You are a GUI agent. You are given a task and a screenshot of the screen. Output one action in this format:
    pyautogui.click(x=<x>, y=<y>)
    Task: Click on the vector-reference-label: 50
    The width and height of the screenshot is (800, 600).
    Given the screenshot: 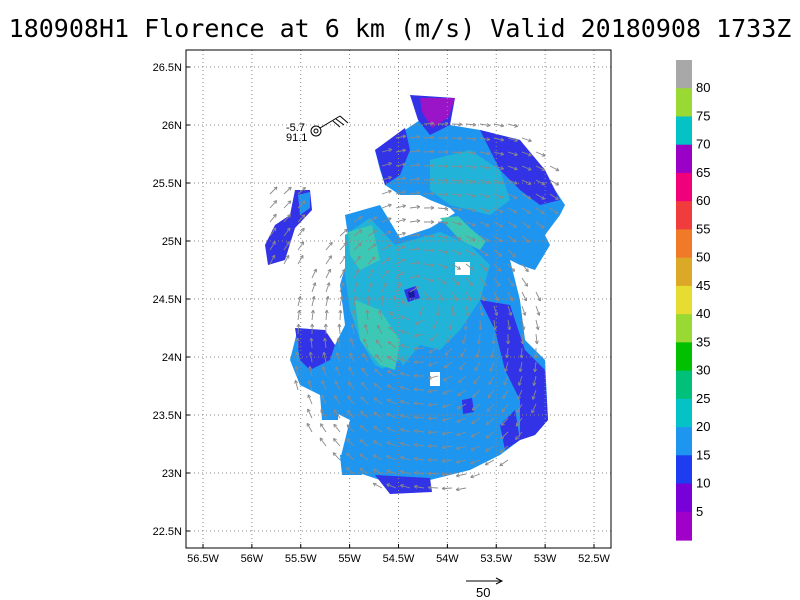 What is the action you would take?
    pyautogui.click(x=483, y=592)
    